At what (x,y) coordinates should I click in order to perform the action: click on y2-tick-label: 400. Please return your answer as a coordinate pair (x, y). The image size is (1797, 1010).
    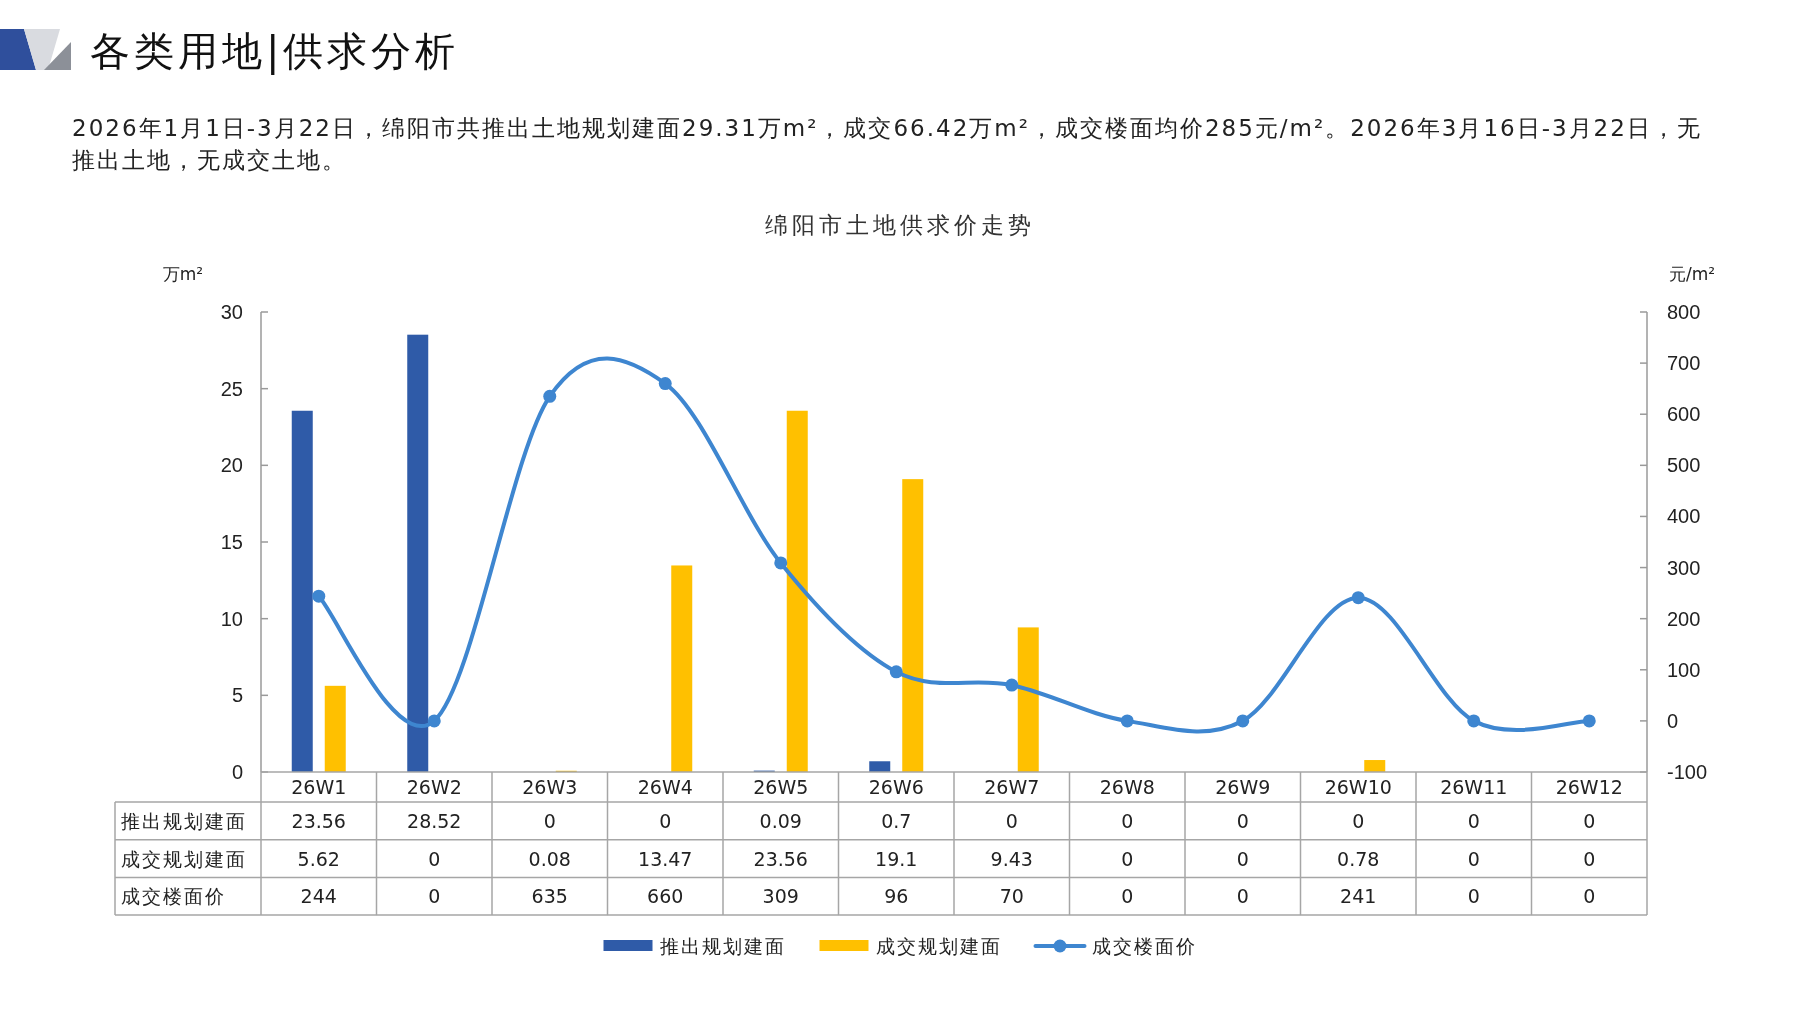
    Looking at the image, I should click on (1684, 516).